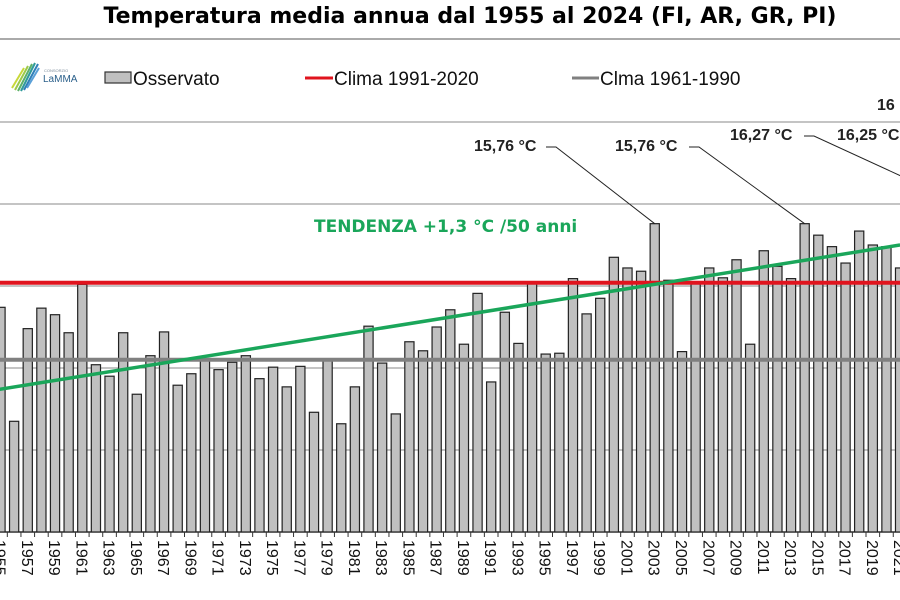 The width and height of the screenshot is (900, 600). I want to click on bar-1976, so click(286, 459).